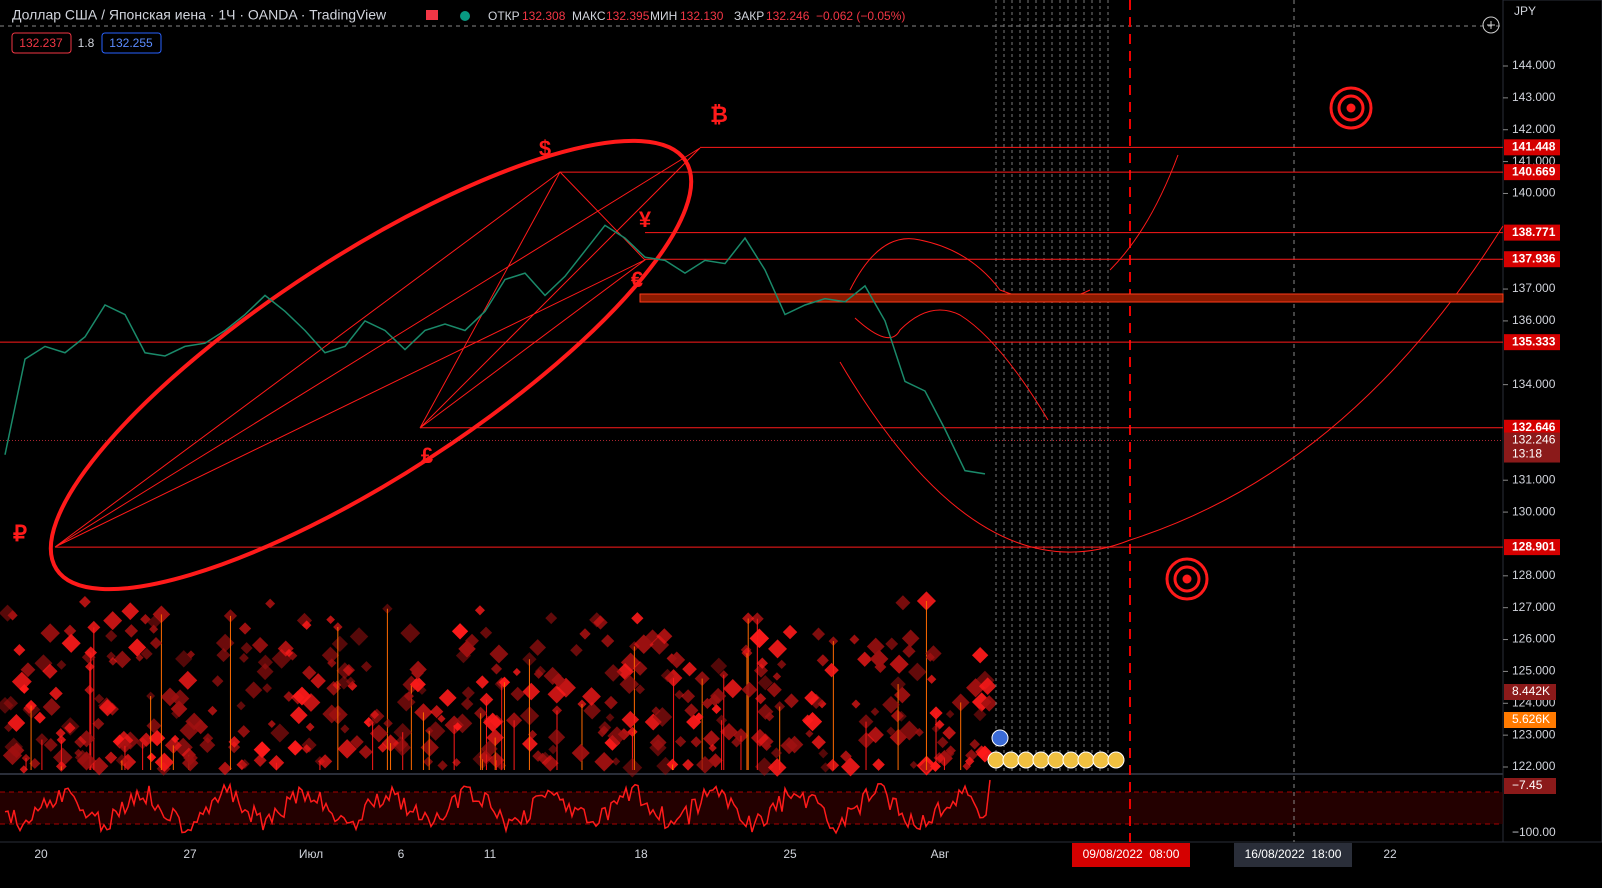  I want to click on currency-symbol: ¥, so click(645, 219).